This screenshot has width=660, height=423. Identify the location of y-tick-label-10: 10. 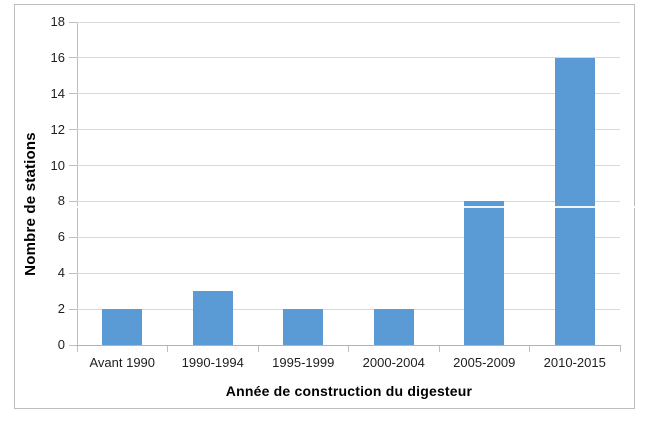
(57, 165).